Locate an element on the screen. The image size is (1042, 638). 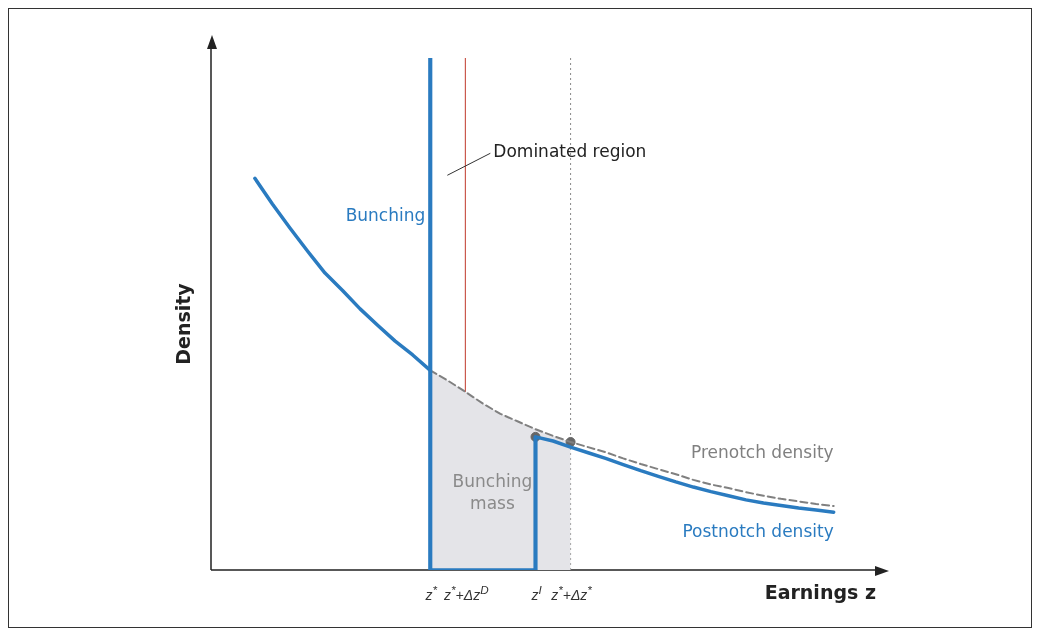
ref-line-label: Dominated region is located at coordinates (570, 150).